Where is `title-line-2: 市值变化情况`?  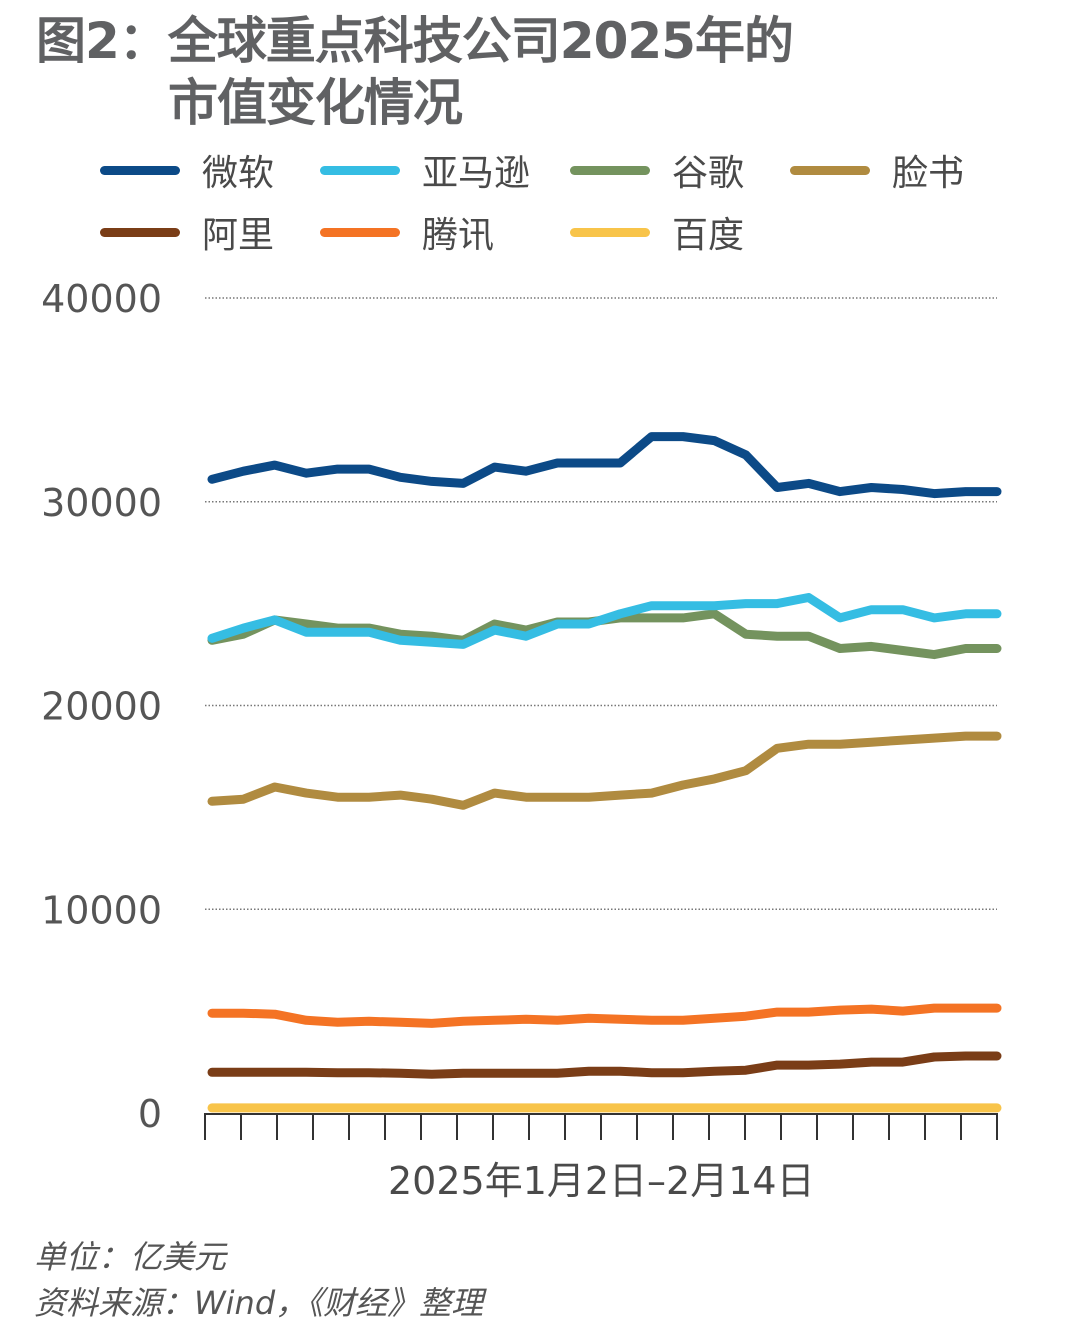
title-line-2: 市值变化情况 is located at coordinates (315, 103).